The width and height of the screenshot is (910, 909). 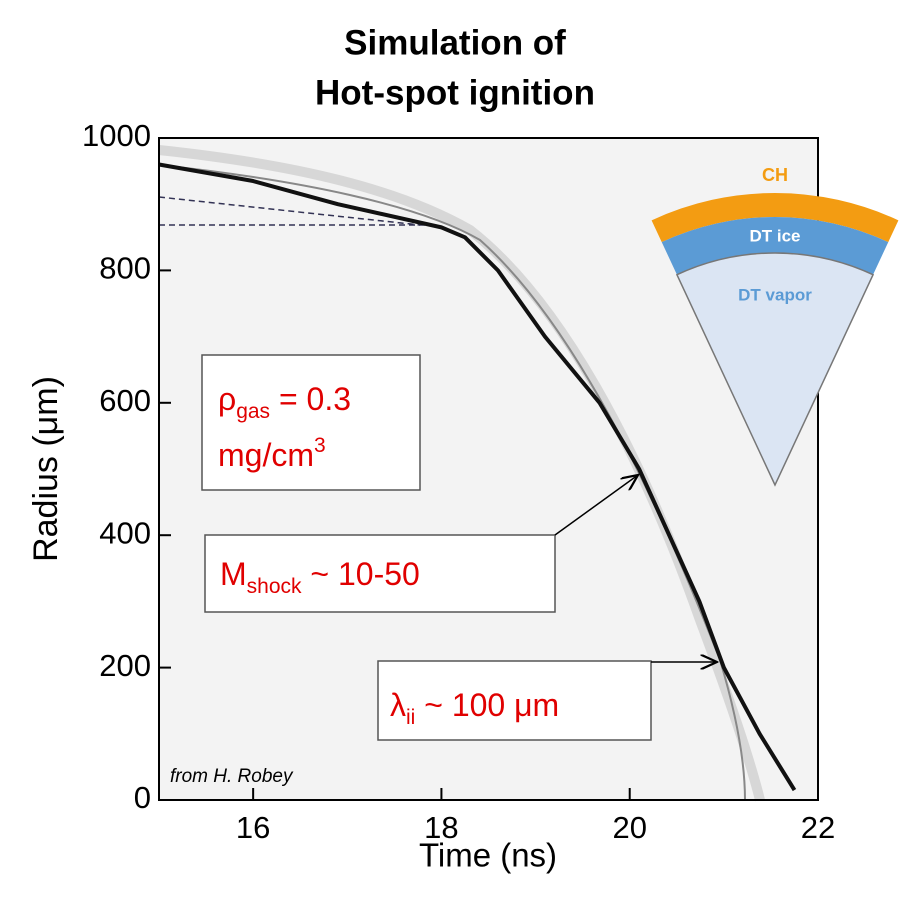 What do you see at coordinates (441, 827) in the screenshot?
I see `x-tick-label: 18` at bounding box center [441, 827].